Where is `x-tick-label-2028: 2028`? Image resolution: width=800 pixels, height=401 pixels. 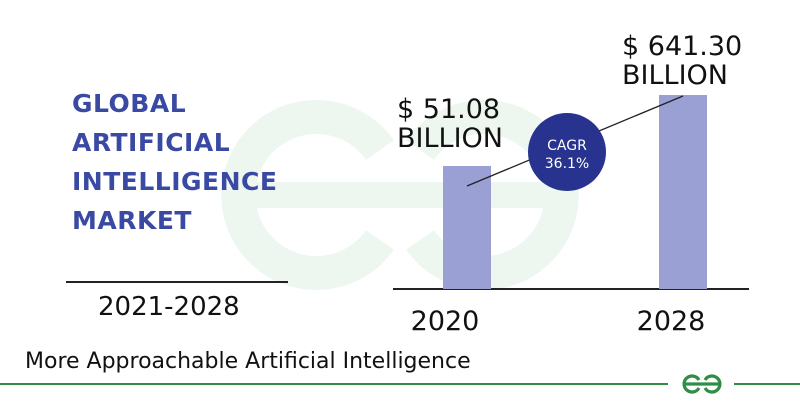
x-tick-label-2028: 2028 is located at coordinates (671, 321).